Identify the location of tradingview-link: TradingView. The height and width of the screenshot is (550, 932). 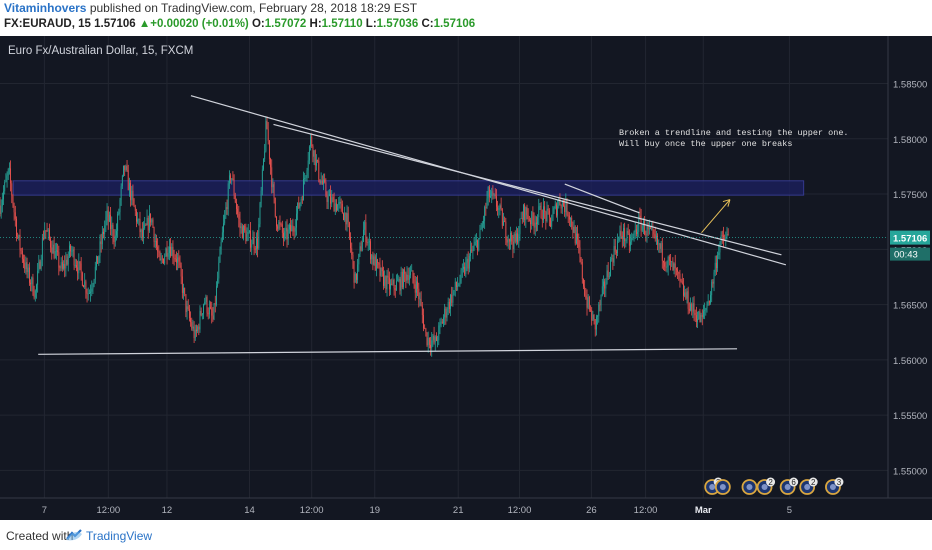
(119, 536).